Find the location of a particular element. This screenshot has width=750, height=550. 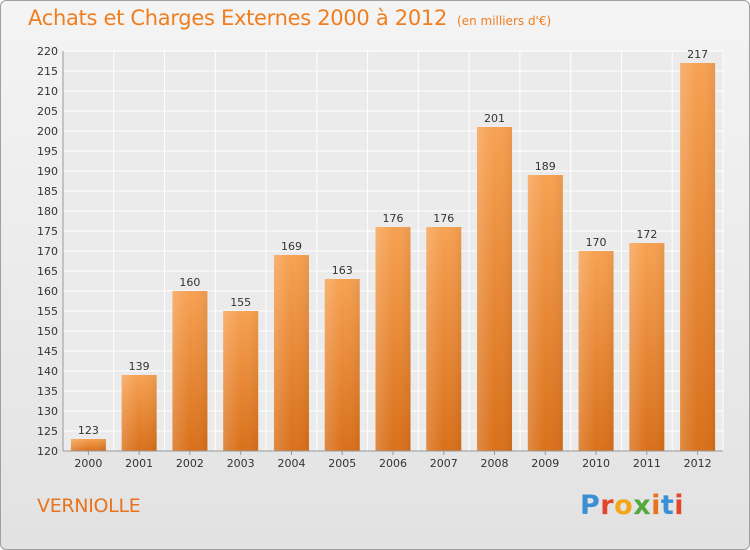

chart-subtitle: (en milliers d'€) is located at coordinates (504, 21).